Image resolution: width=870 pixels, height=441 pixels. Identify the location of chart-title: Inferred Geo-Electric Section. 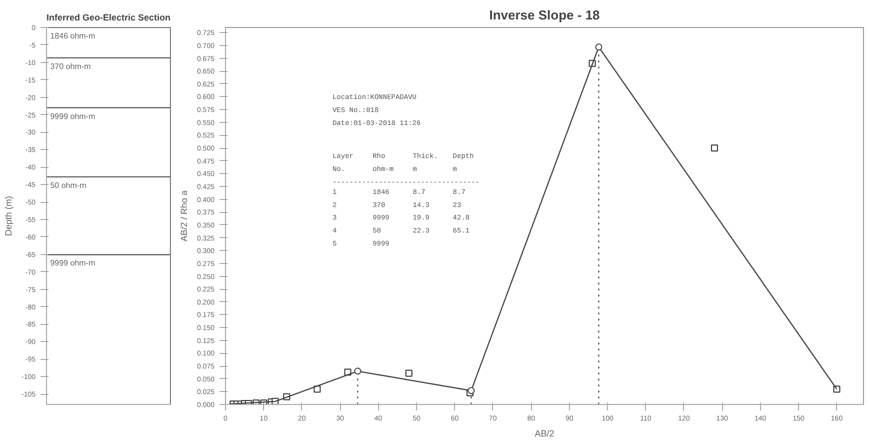
(108, 17).